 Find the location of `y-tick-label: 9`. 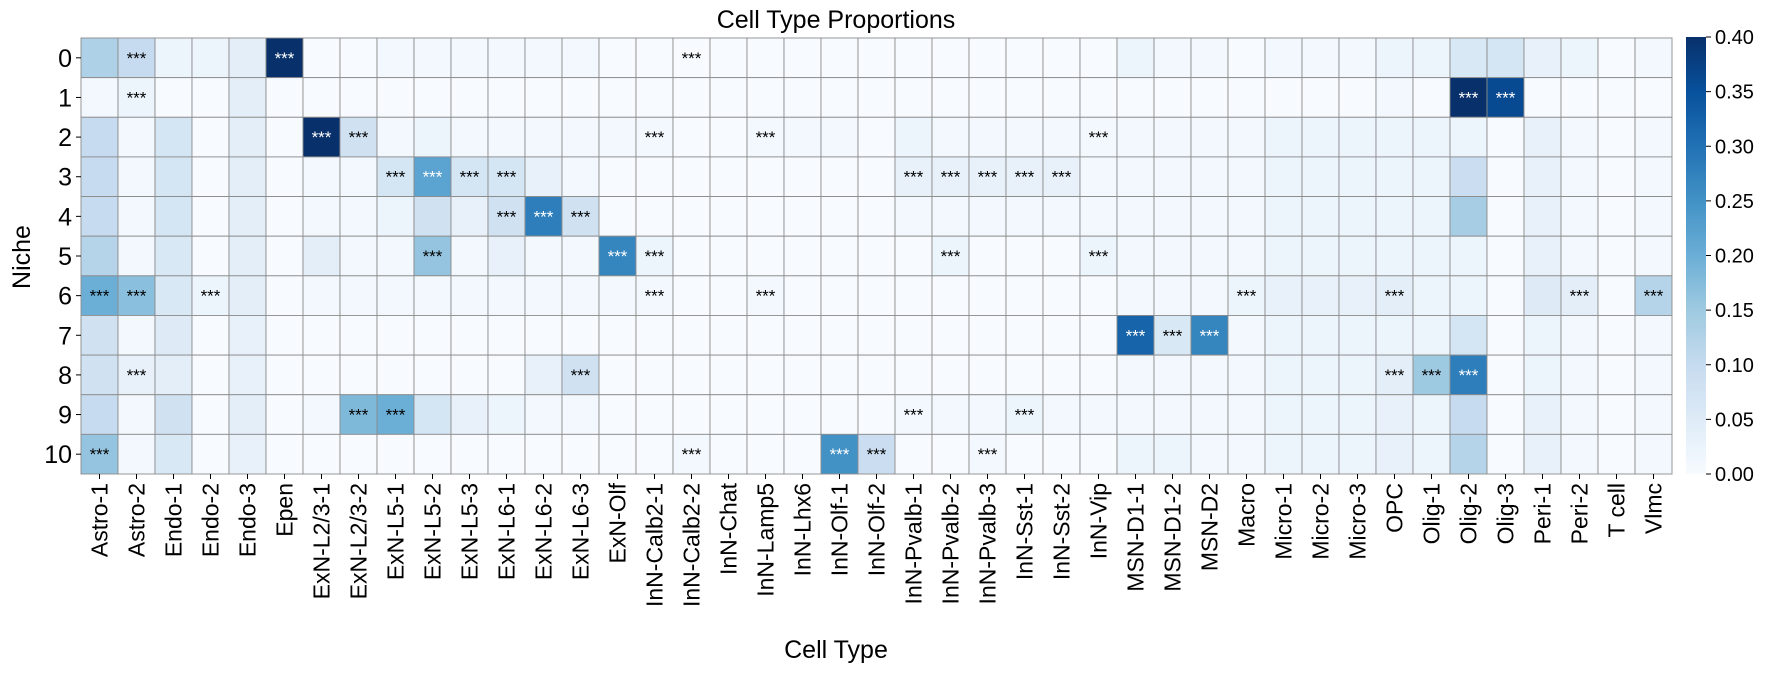

y-tick-label: 9 is located at coordinates (65, 416).